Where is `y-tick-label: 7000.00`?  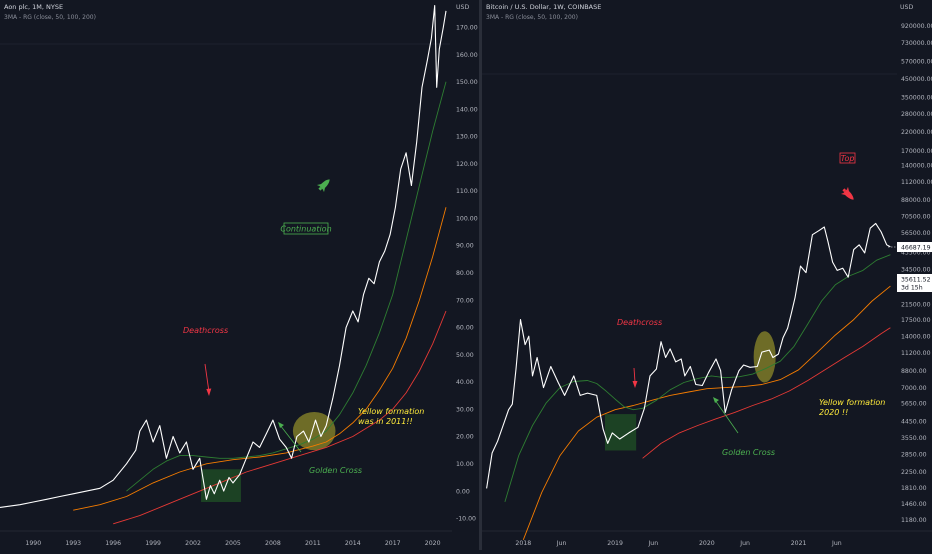 y-tick-label: 7000.00 is located at coordinates (914, 388).